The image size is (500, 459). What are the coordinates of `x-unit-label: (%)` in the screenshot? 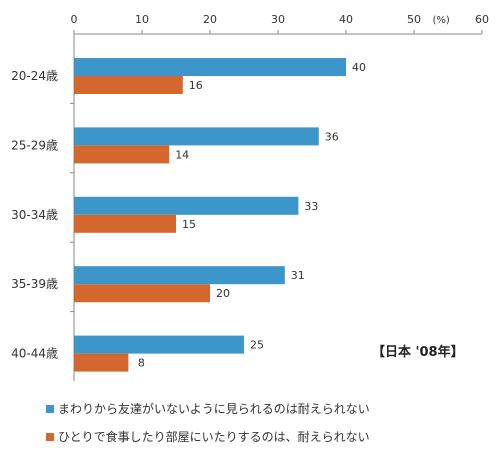 It's located at (441, 20).